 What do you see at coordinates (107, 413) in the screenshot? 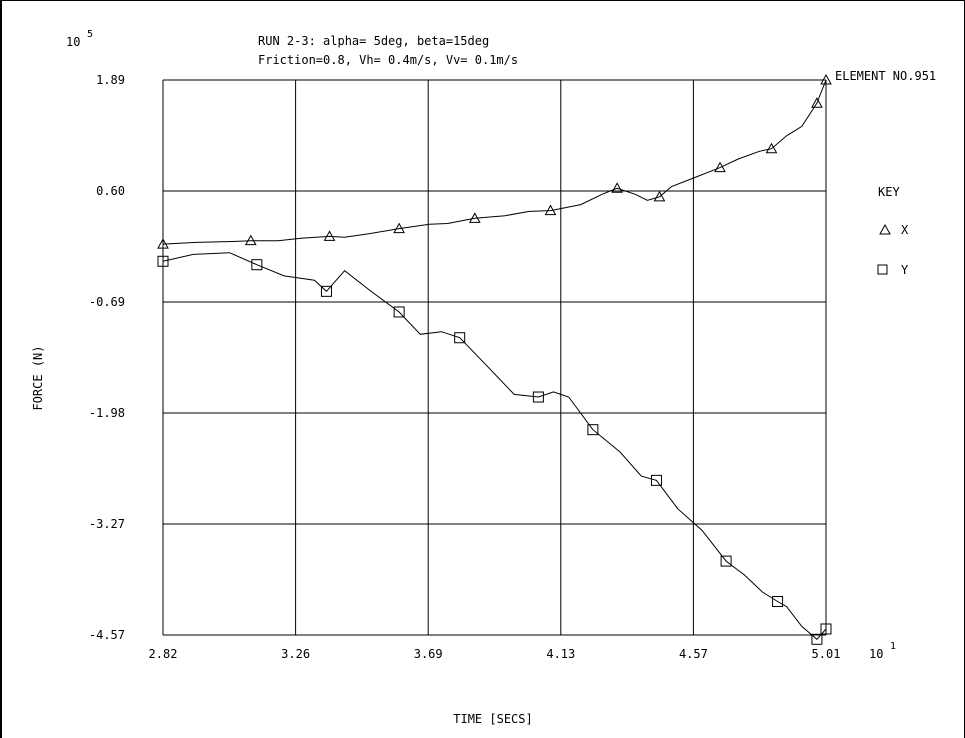
I see `y-tick-label: -1.98` at bounding box center [107, 413].